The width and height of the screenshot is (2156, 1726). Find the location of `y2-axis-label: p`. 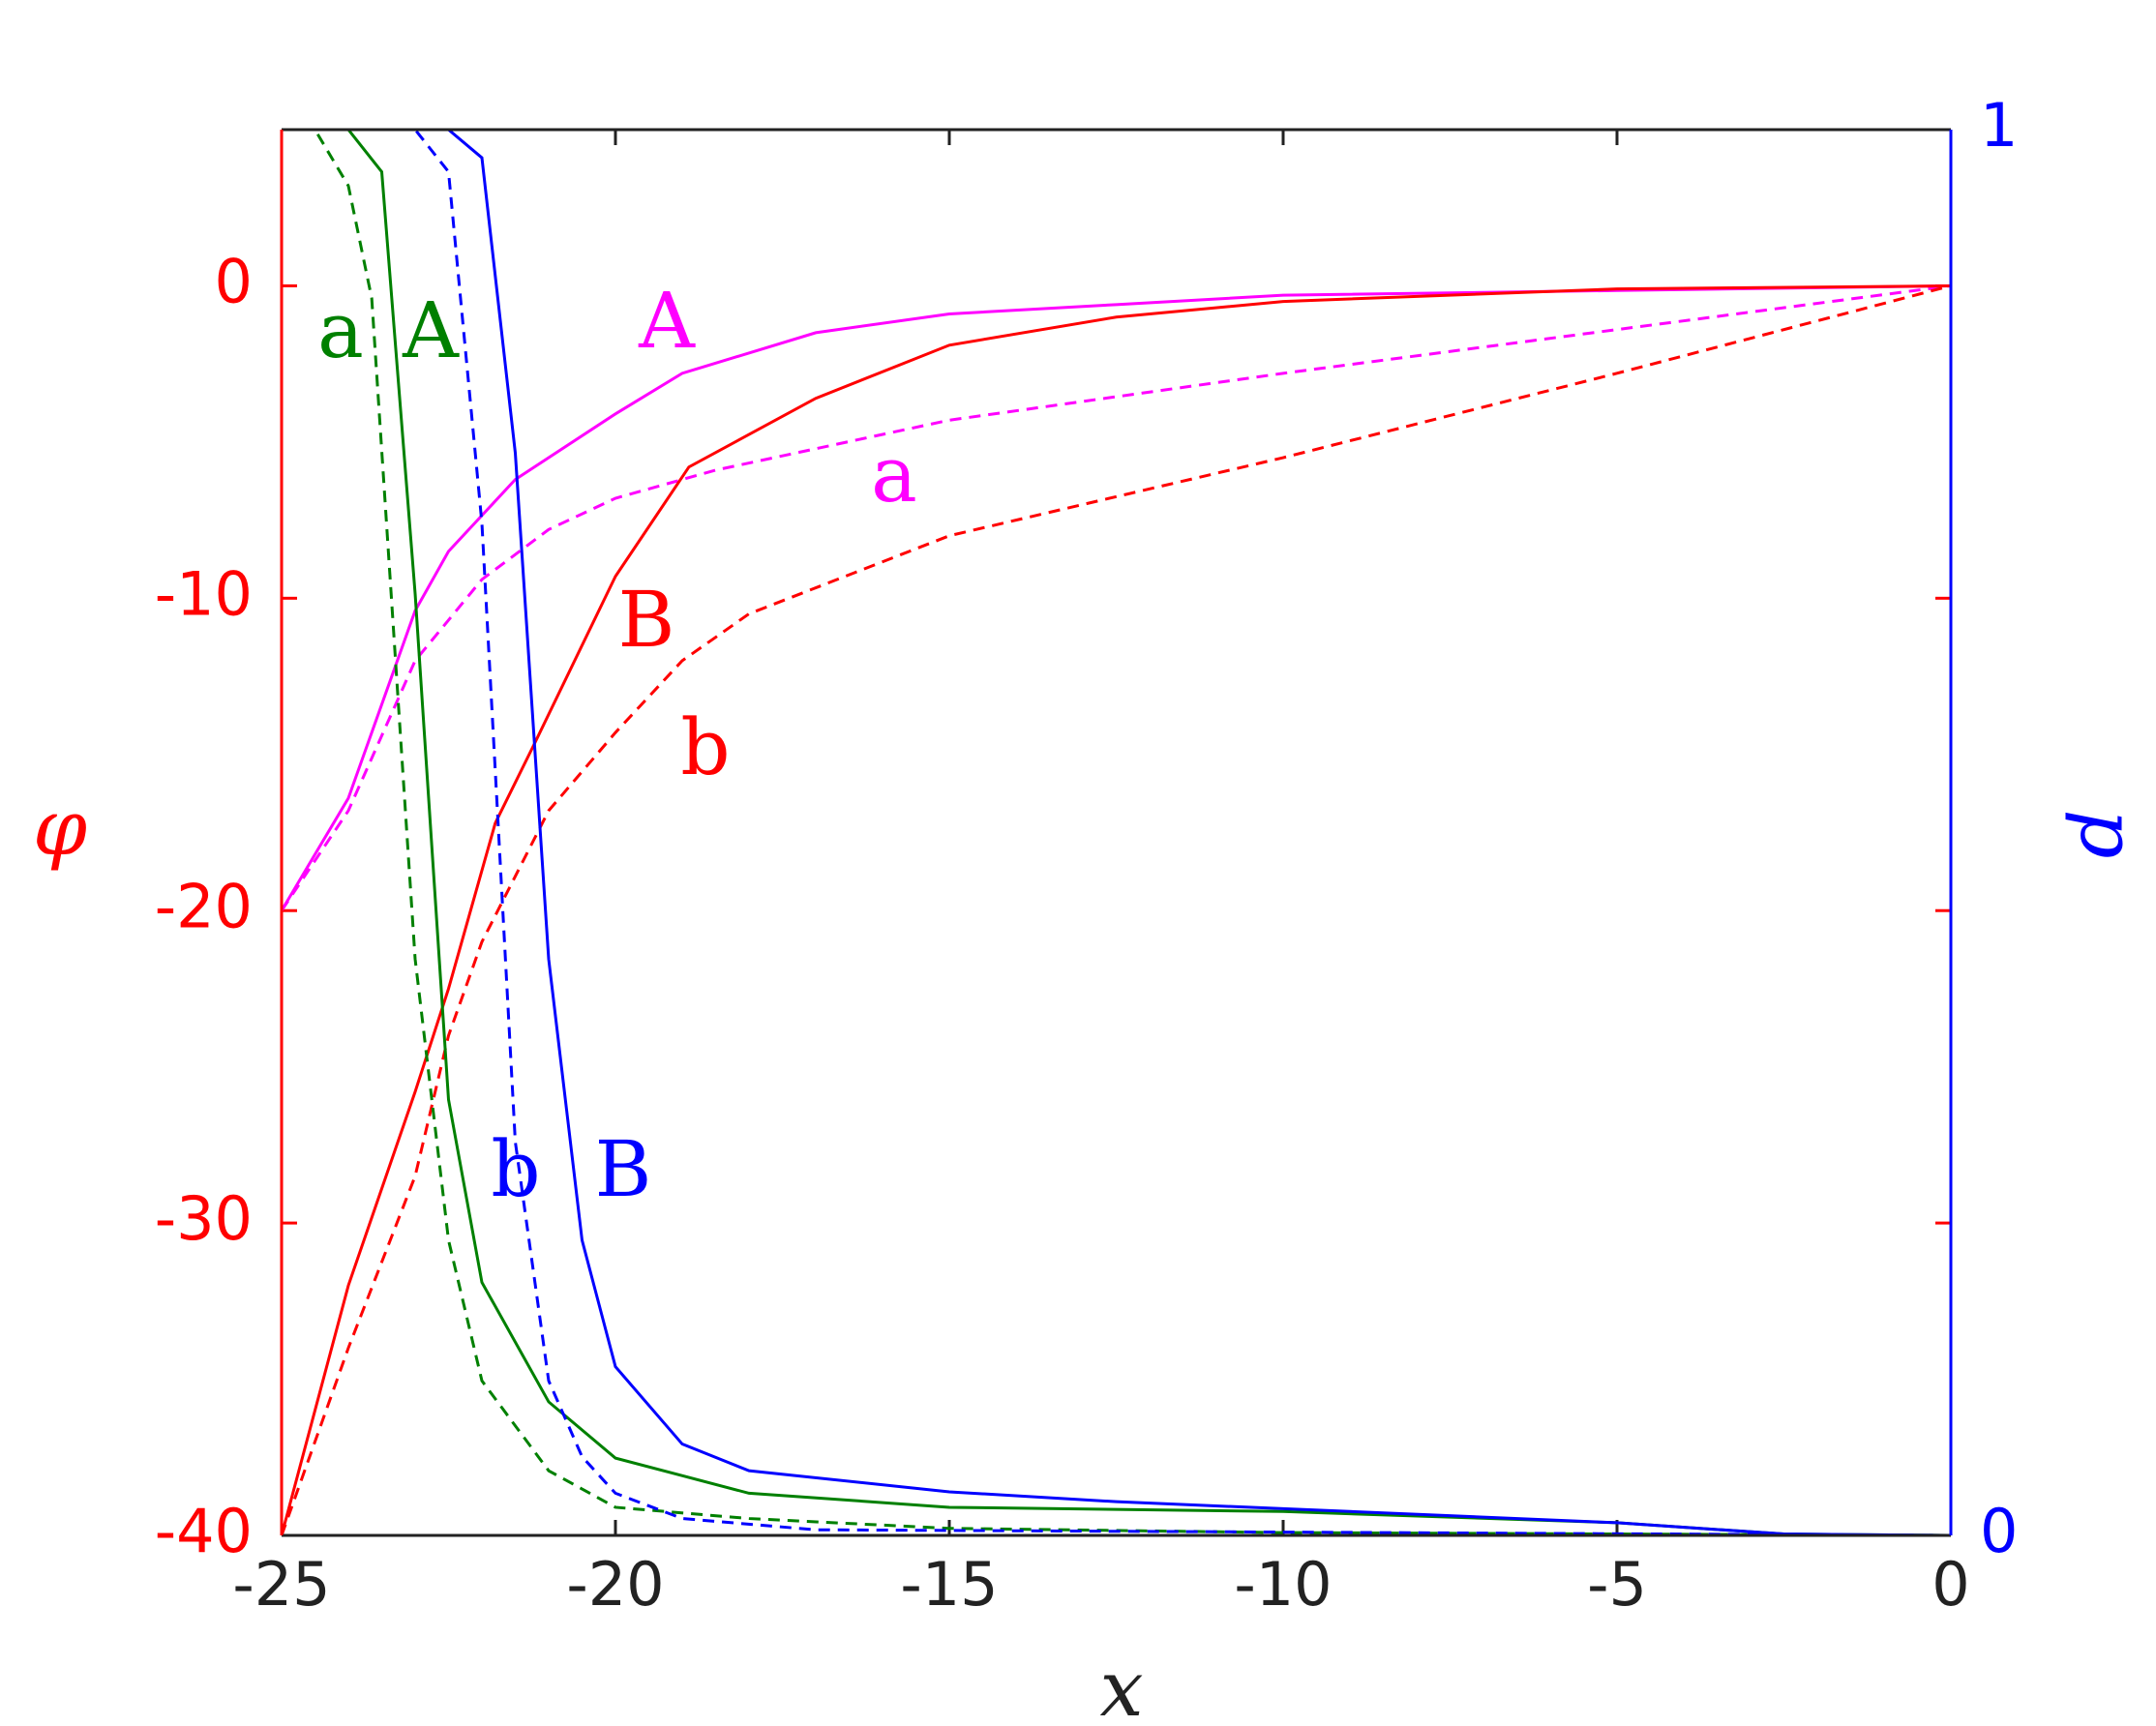

y2-axis-label: p is located at coordinates (2108, 833).